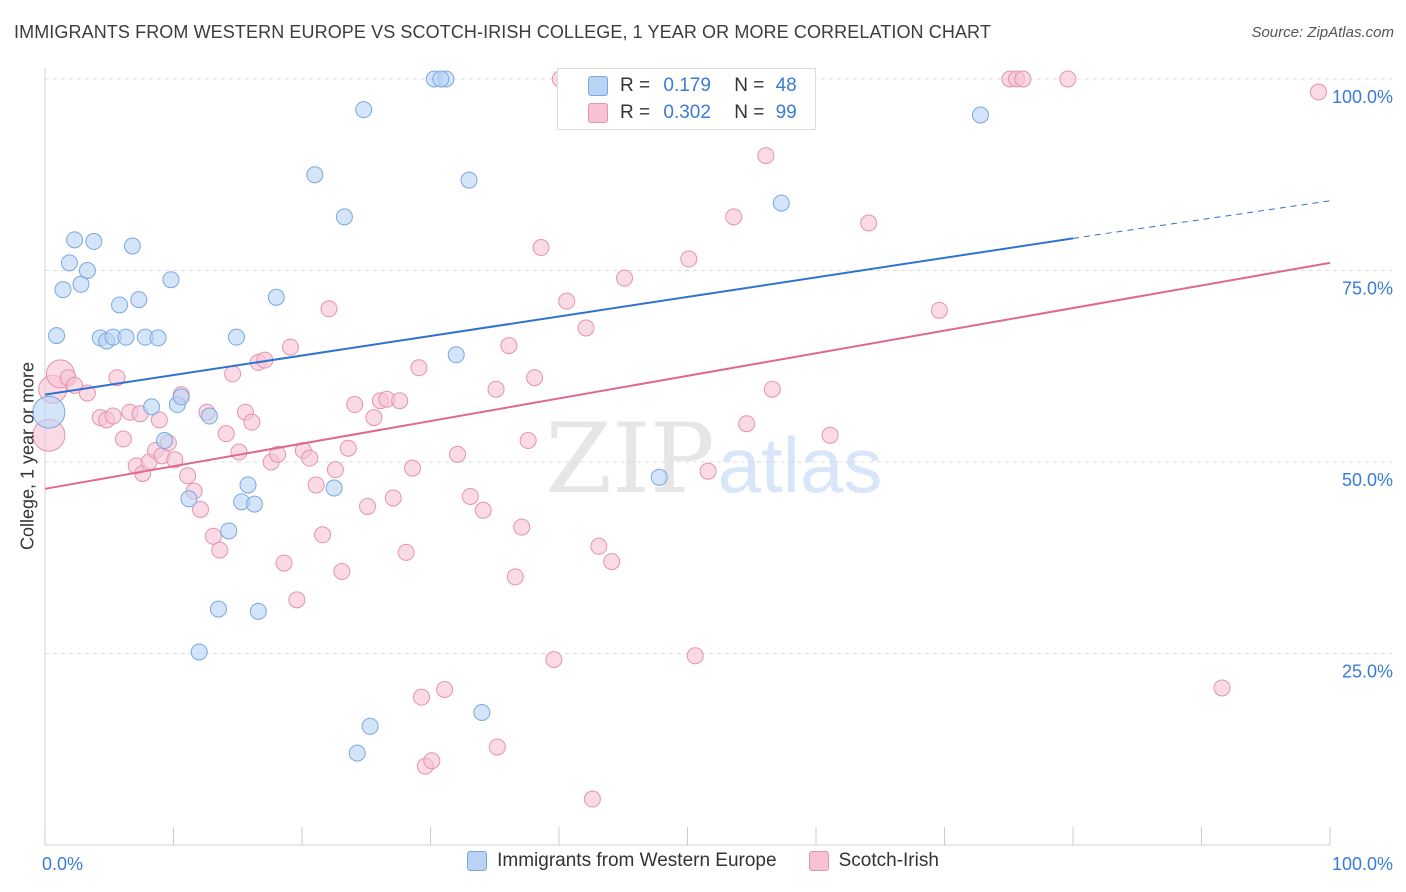  Describe the element at coordinates (749, 85) in the screenshot. I see `n-label-a: N =` at that location.